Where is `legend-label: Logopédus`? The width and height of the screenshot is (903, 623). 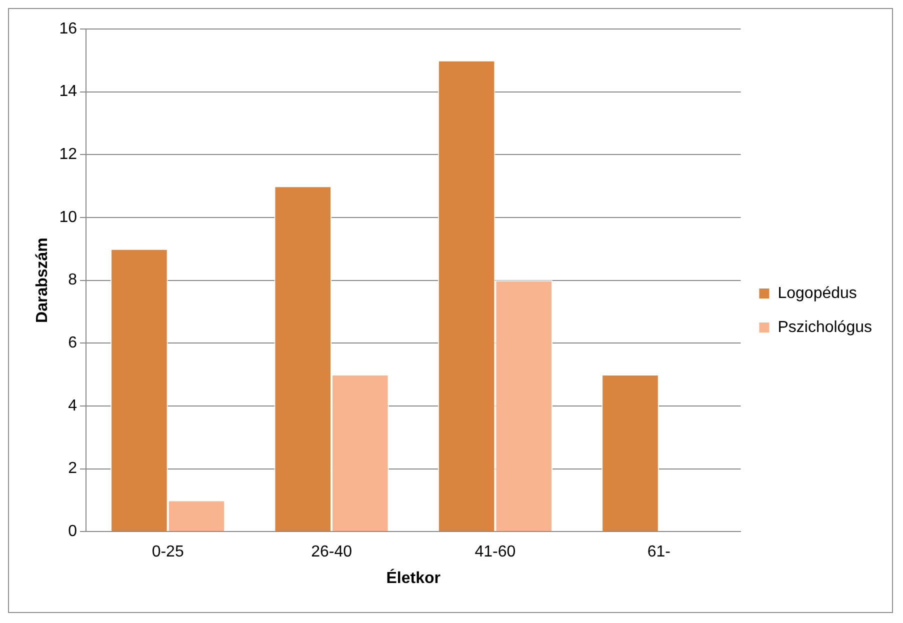
legend-label: Logopédus is located at coordinates (817, 293).